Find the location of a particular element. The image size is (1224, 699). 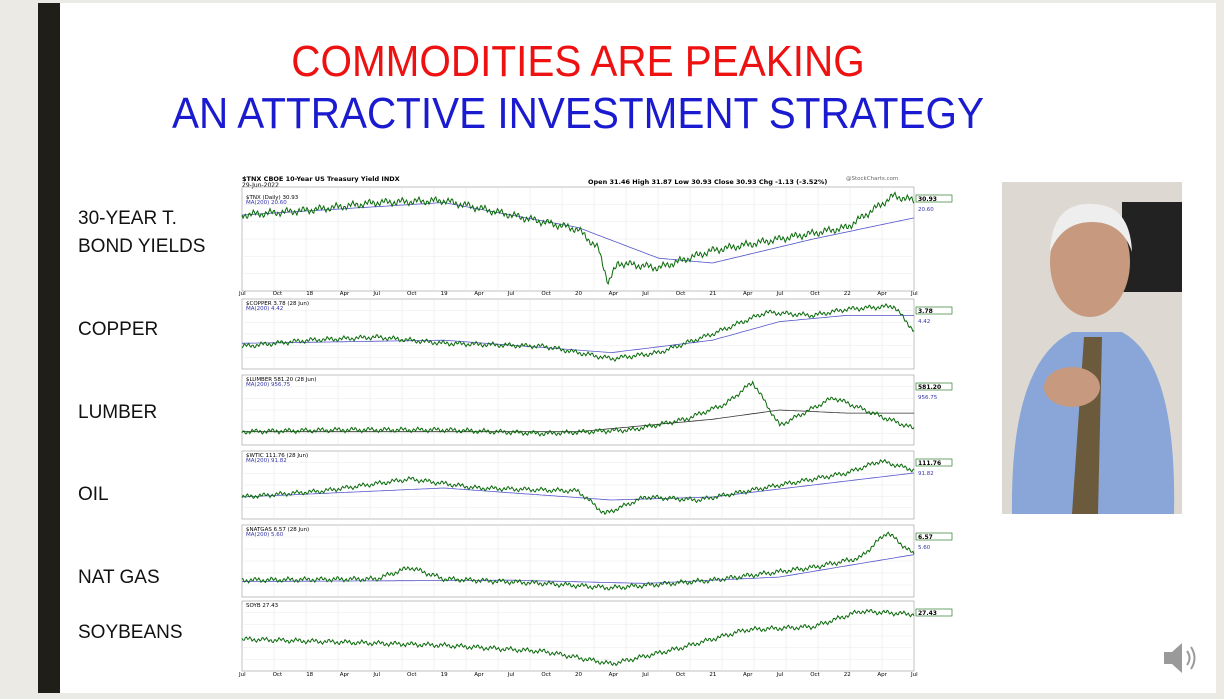

chart-header: $TNX CBOE 10-Year US Treasury Yield INDX is located at coordinates (321, 179).